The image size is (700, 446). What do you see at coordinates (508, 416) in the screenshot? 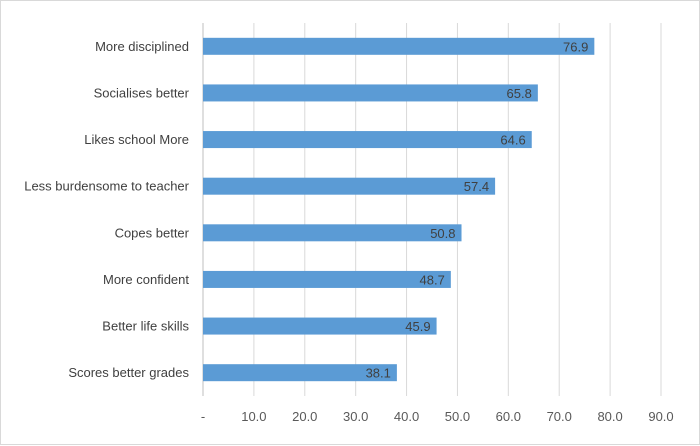
I see `x-tick-label: 60.0` at bounding box center [508, 416].